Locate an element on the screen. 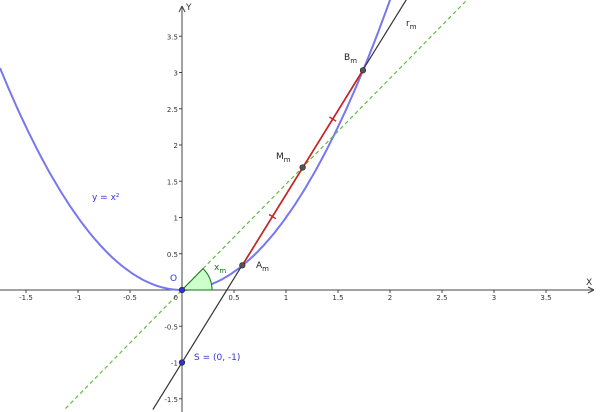  x-tick-label: 2.5 is located at coordinates (441, 298).